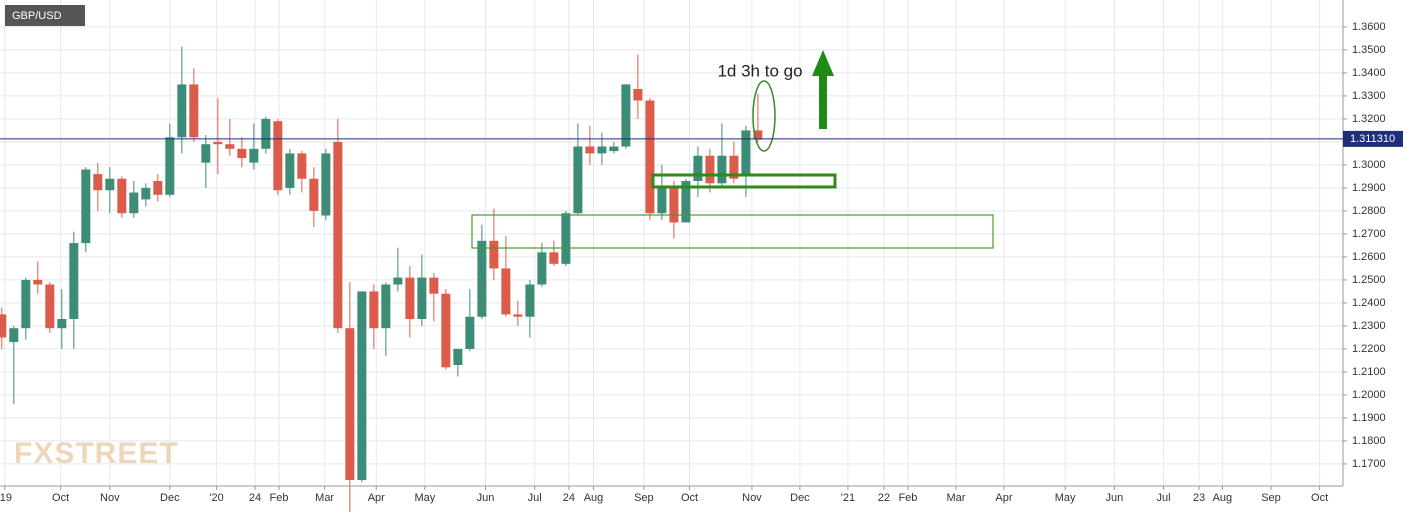 The width and height of the screenshot is (1415, 512). I want to click on highlight-ellipse, so click(764, 116).